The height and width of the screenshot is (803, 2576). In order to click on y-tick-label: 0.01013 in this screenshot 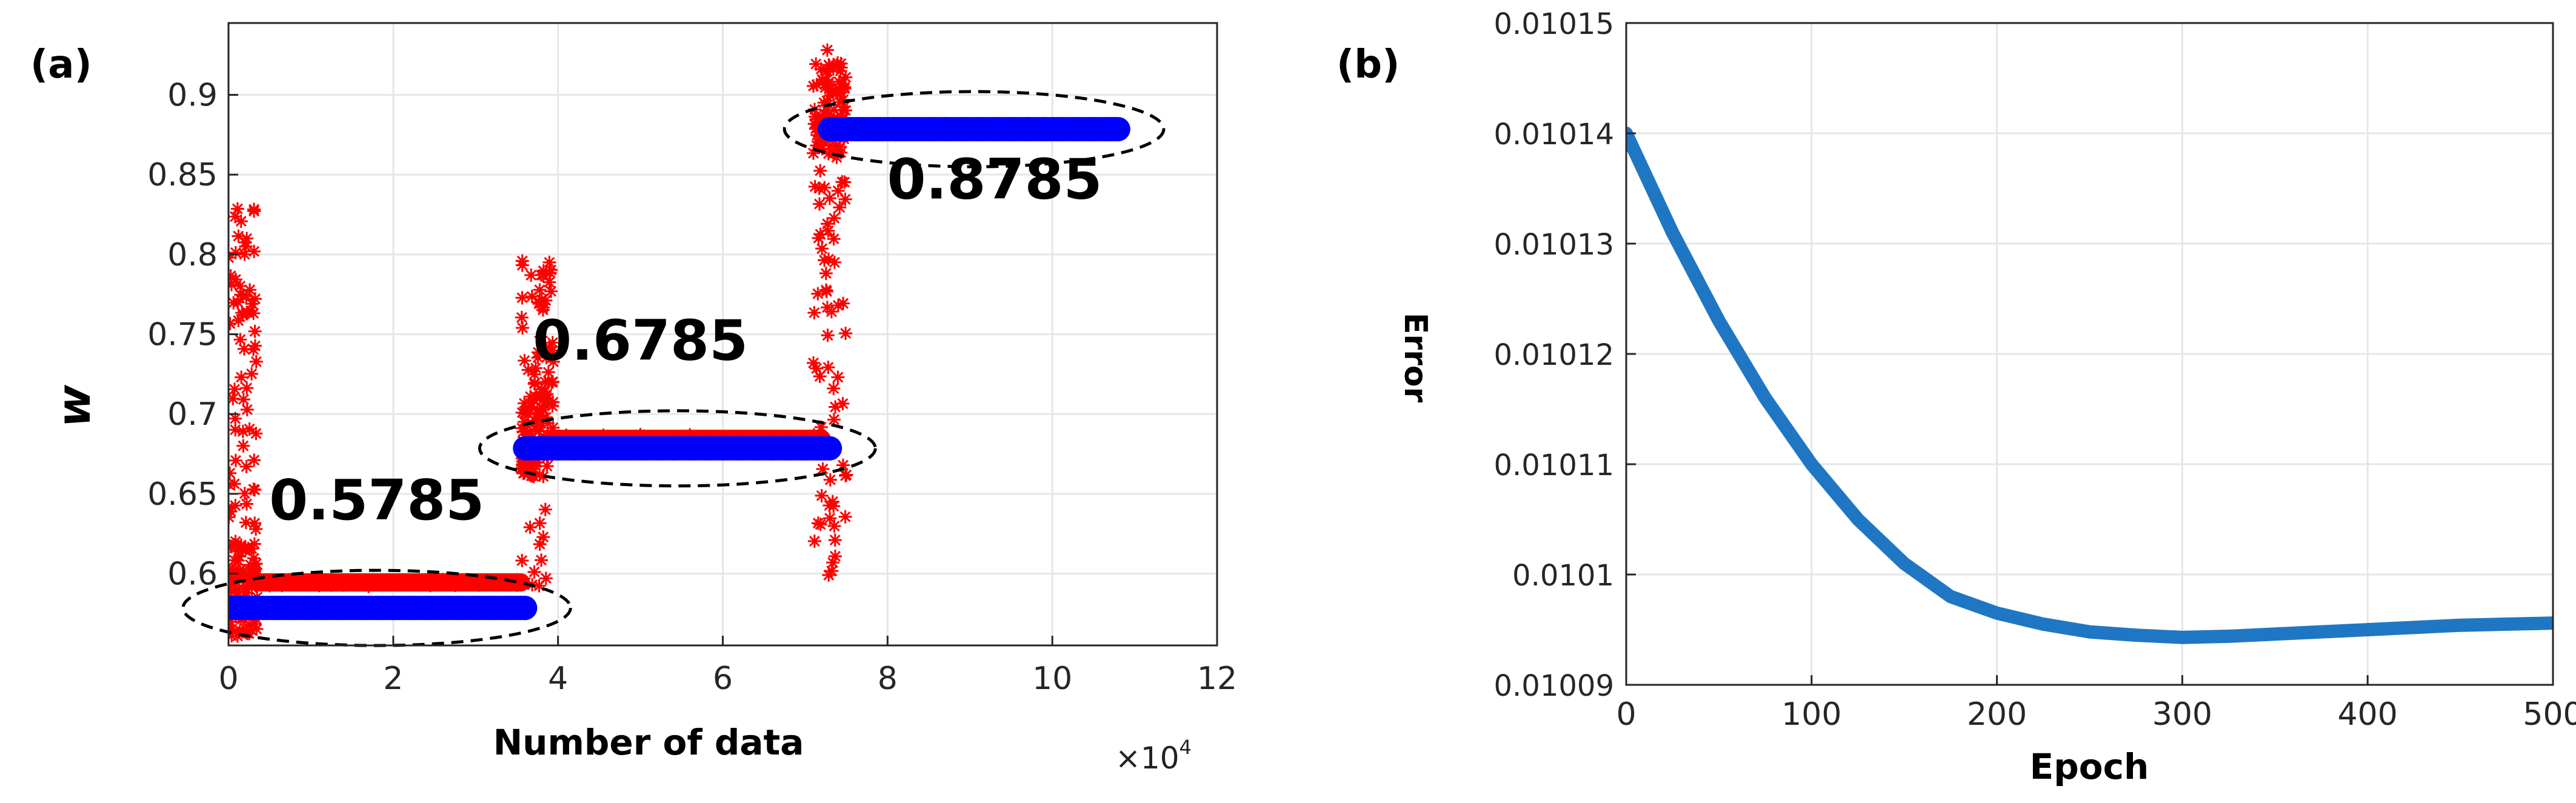, I will do `click(1554, 245)`.